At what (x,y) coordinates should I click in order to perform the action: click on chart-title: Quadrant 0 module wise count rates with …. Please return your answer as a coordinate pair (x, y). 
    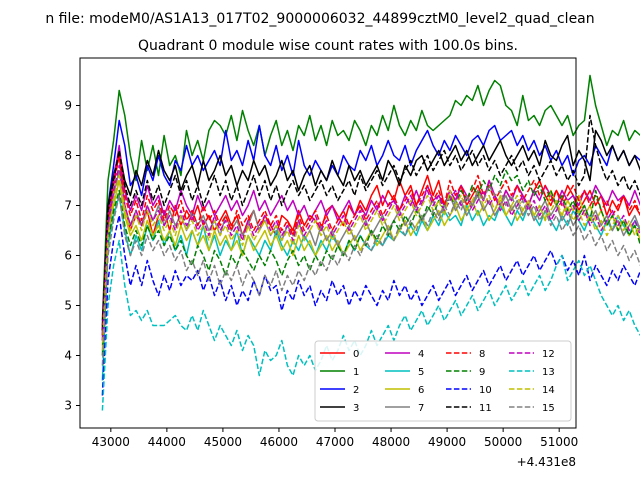
    Looking at the image, I should click on (328, 46).